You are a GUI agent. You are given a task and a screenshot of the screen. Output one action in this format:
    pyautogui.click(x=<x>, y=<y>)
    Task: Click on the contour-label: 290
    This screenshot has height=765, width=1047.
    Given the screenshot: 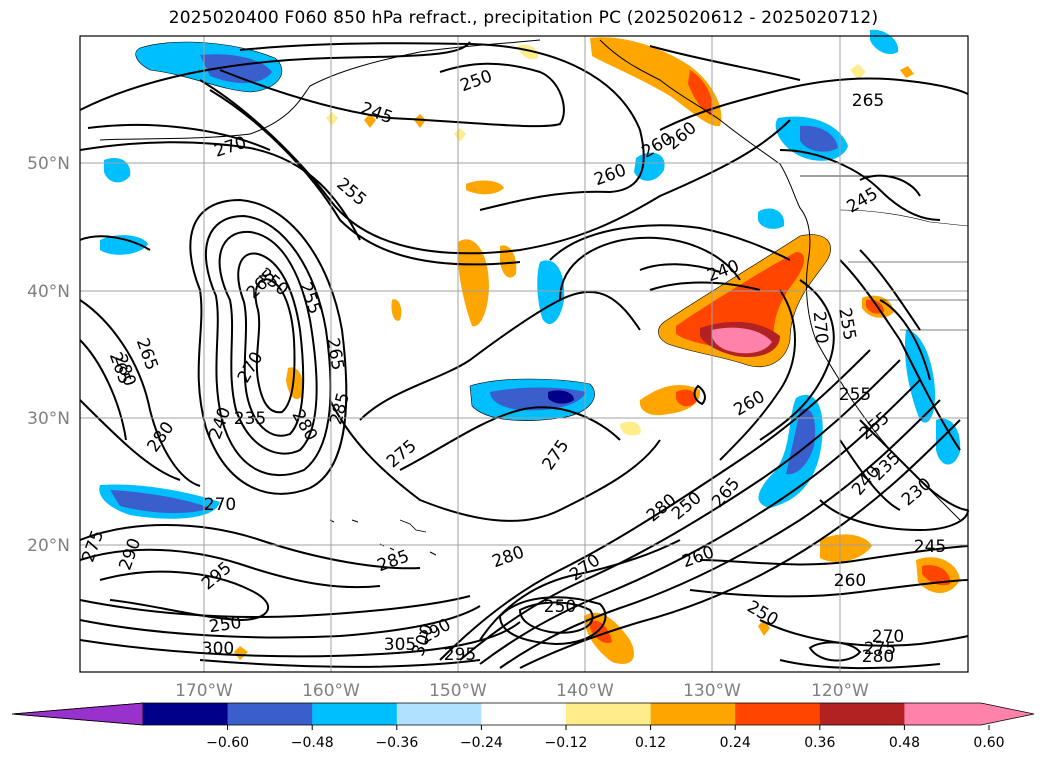 What is the action you would take?
    pyautogui.click(x=130, y=554)
    